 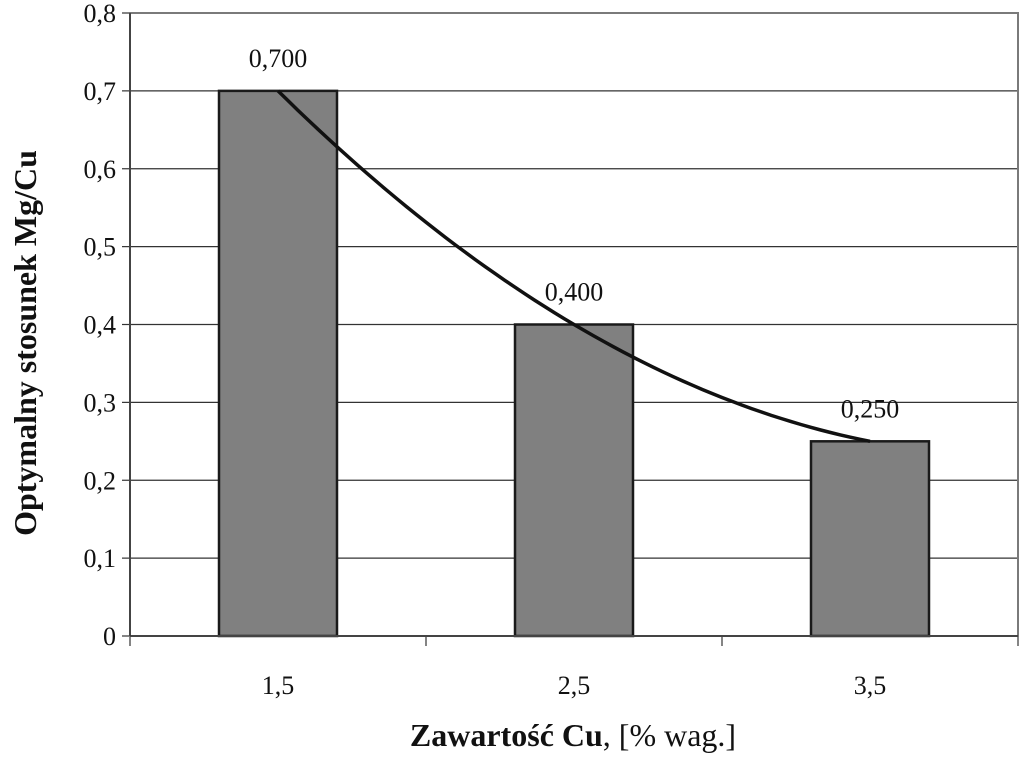 What do you see at coordinates (574, 292) in the screenshot?
I see `data-label: 0,400` at bounding box center [574, 292].